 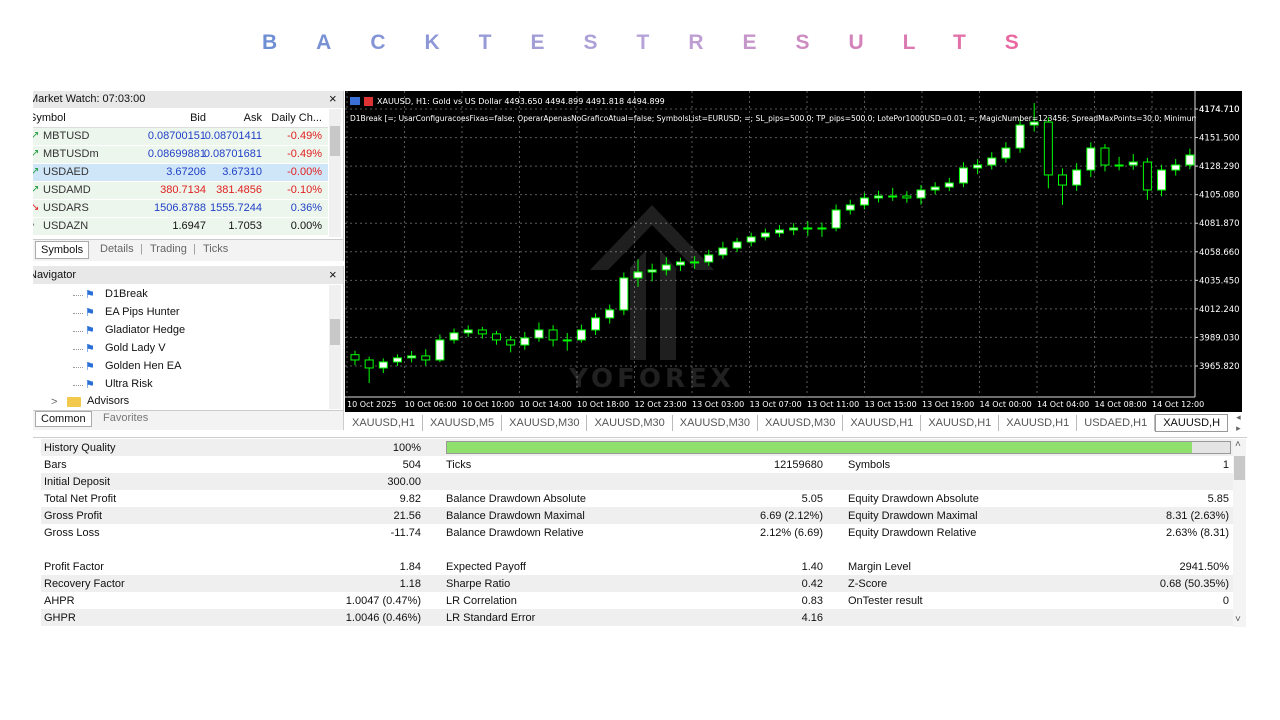 I want to click on stat-label: Sharpe Ratio, so click(x=478, y=584).